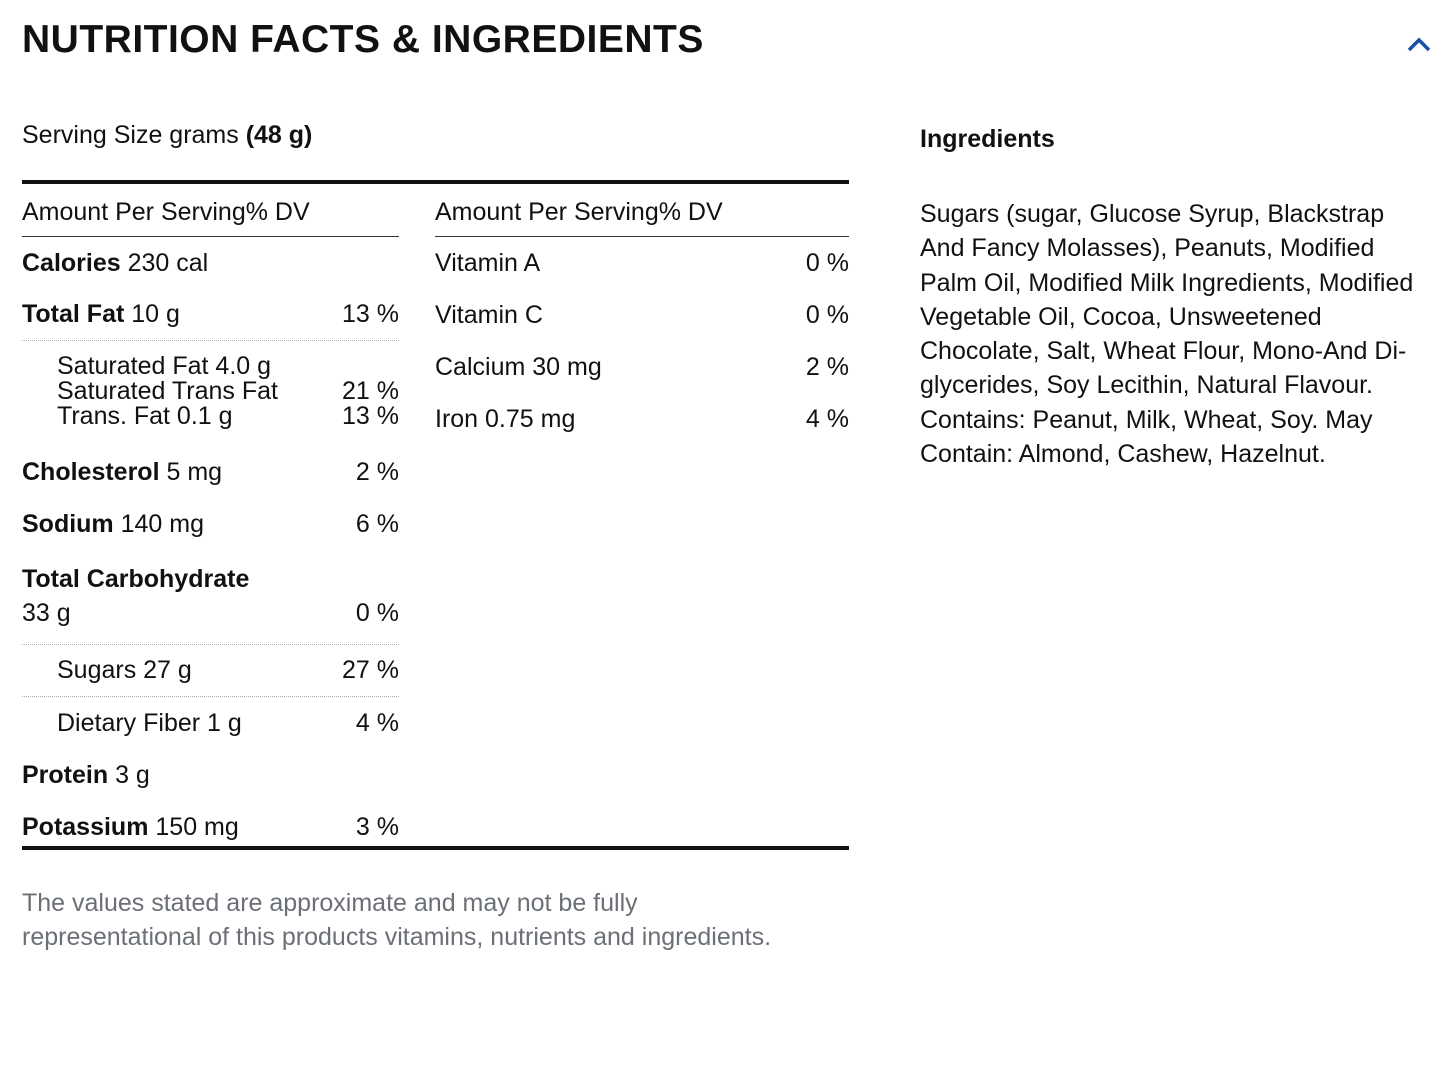 The image size is (1445, 1081). I want to click on value: 150 mg, so click(197, 826).